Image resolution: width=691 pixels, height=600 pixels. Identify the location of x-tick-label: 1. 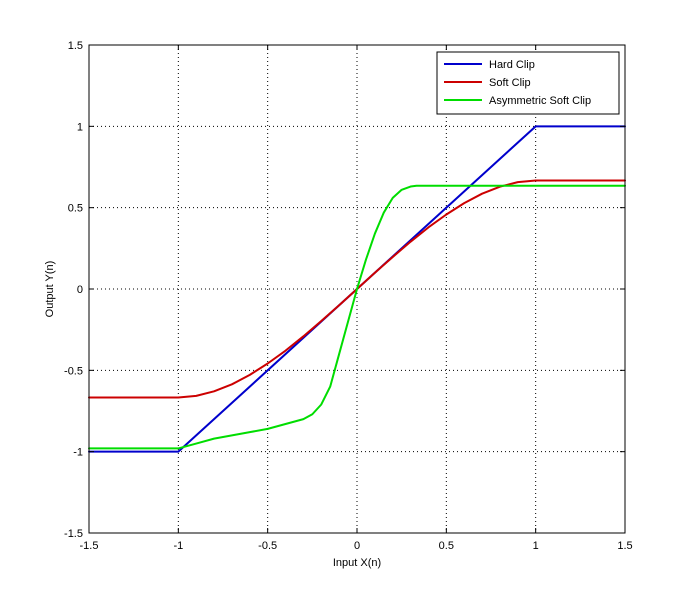
(536, 546).